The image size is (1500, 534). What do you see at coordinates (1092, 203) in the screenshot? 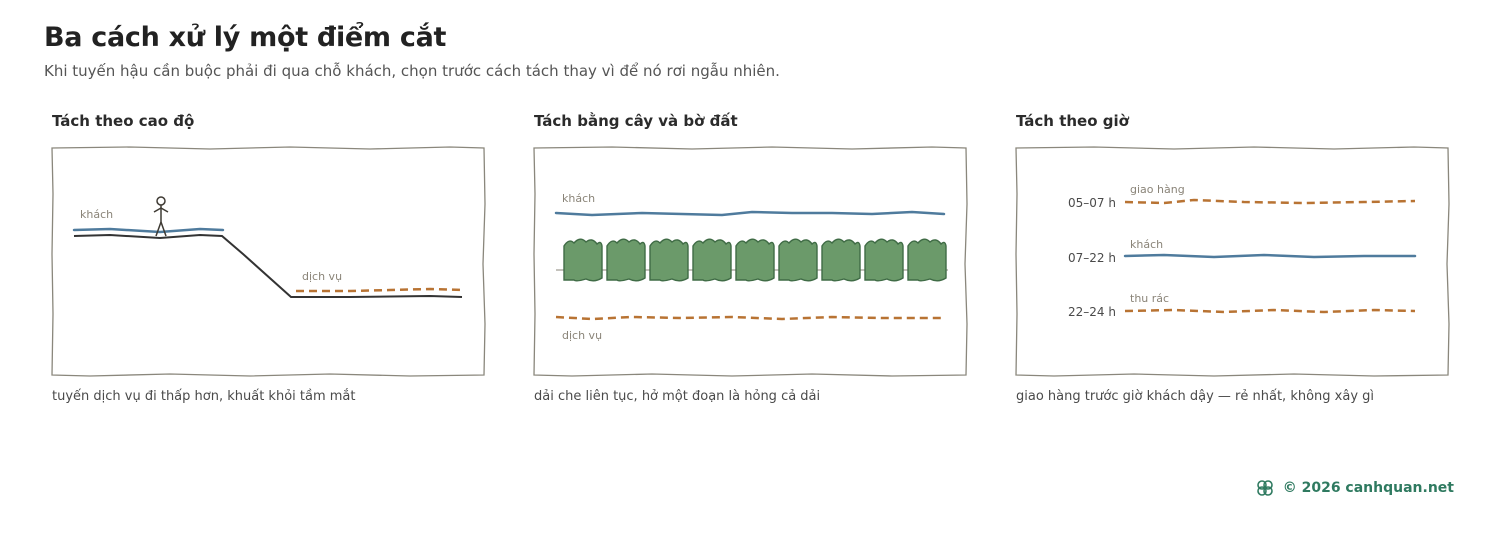
I see `time-label-1: 05–07 h` at bounding box center [1092, 203].